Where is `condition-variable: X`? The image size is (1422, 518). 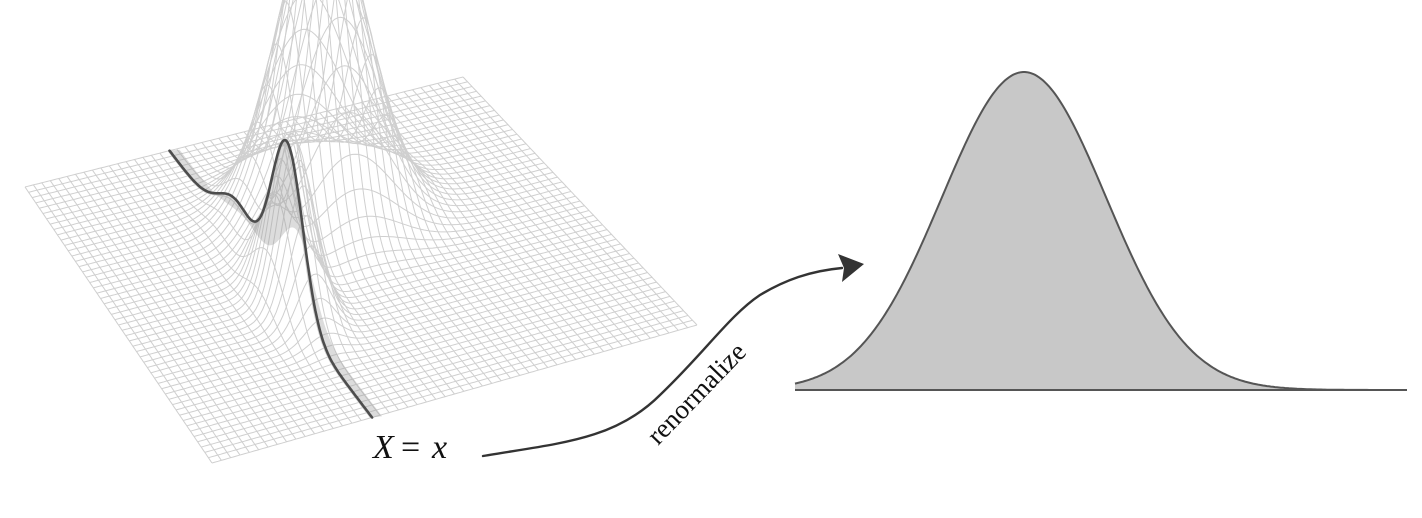 condition-variable: X is located at coordinates (383, 447).